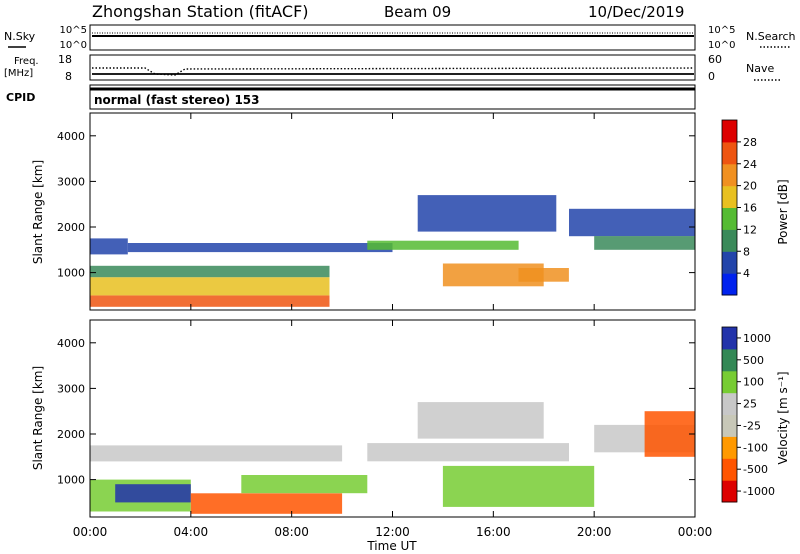  What do you see at coordinates (748, 414) in the screenshot?
I see `velocity-colorbar: 1000 500 100 25 -25 -100 -500 -1000` at bounding box center [748, 414].